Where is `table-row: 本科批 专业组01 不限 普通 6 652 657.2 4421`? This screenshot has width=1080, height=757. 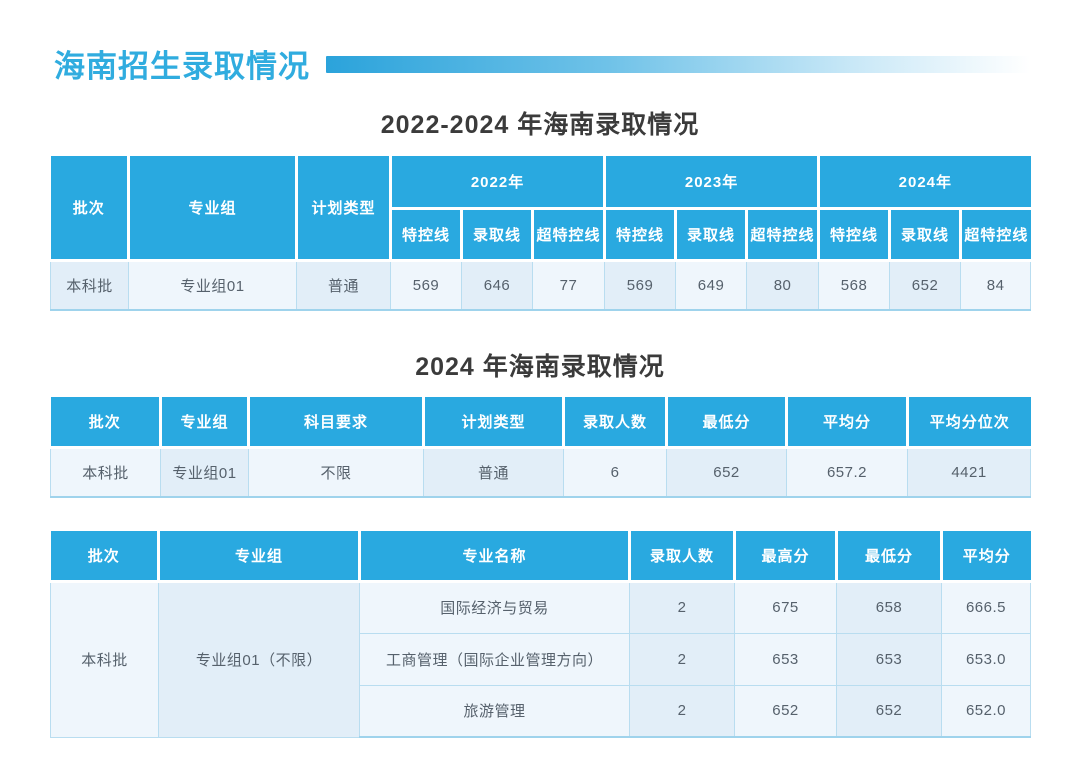
table-row: 本科批 专业组01 不限 普通 6 652 657.2 4421 is located at coordinates (540, 472).